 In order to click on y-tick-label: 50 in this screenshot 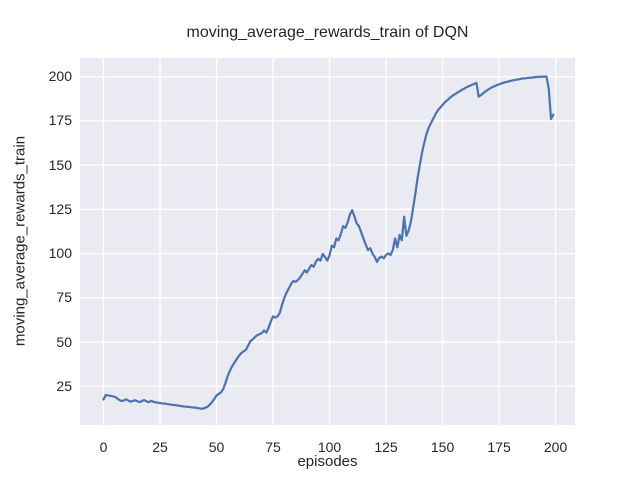, I will do `click(64, 341)`.